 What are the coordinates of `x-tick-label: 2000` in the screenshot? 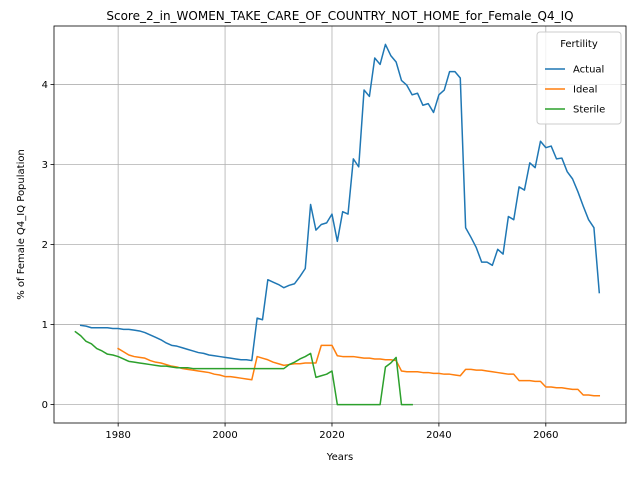 It's located at (224, 435).